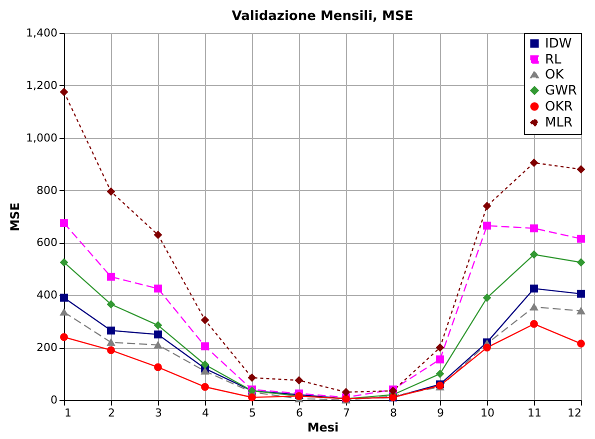 Image resolution: width=595 pixels, height=439 pixels. I want to click on x-tick-label: 9, so click(440, 413).